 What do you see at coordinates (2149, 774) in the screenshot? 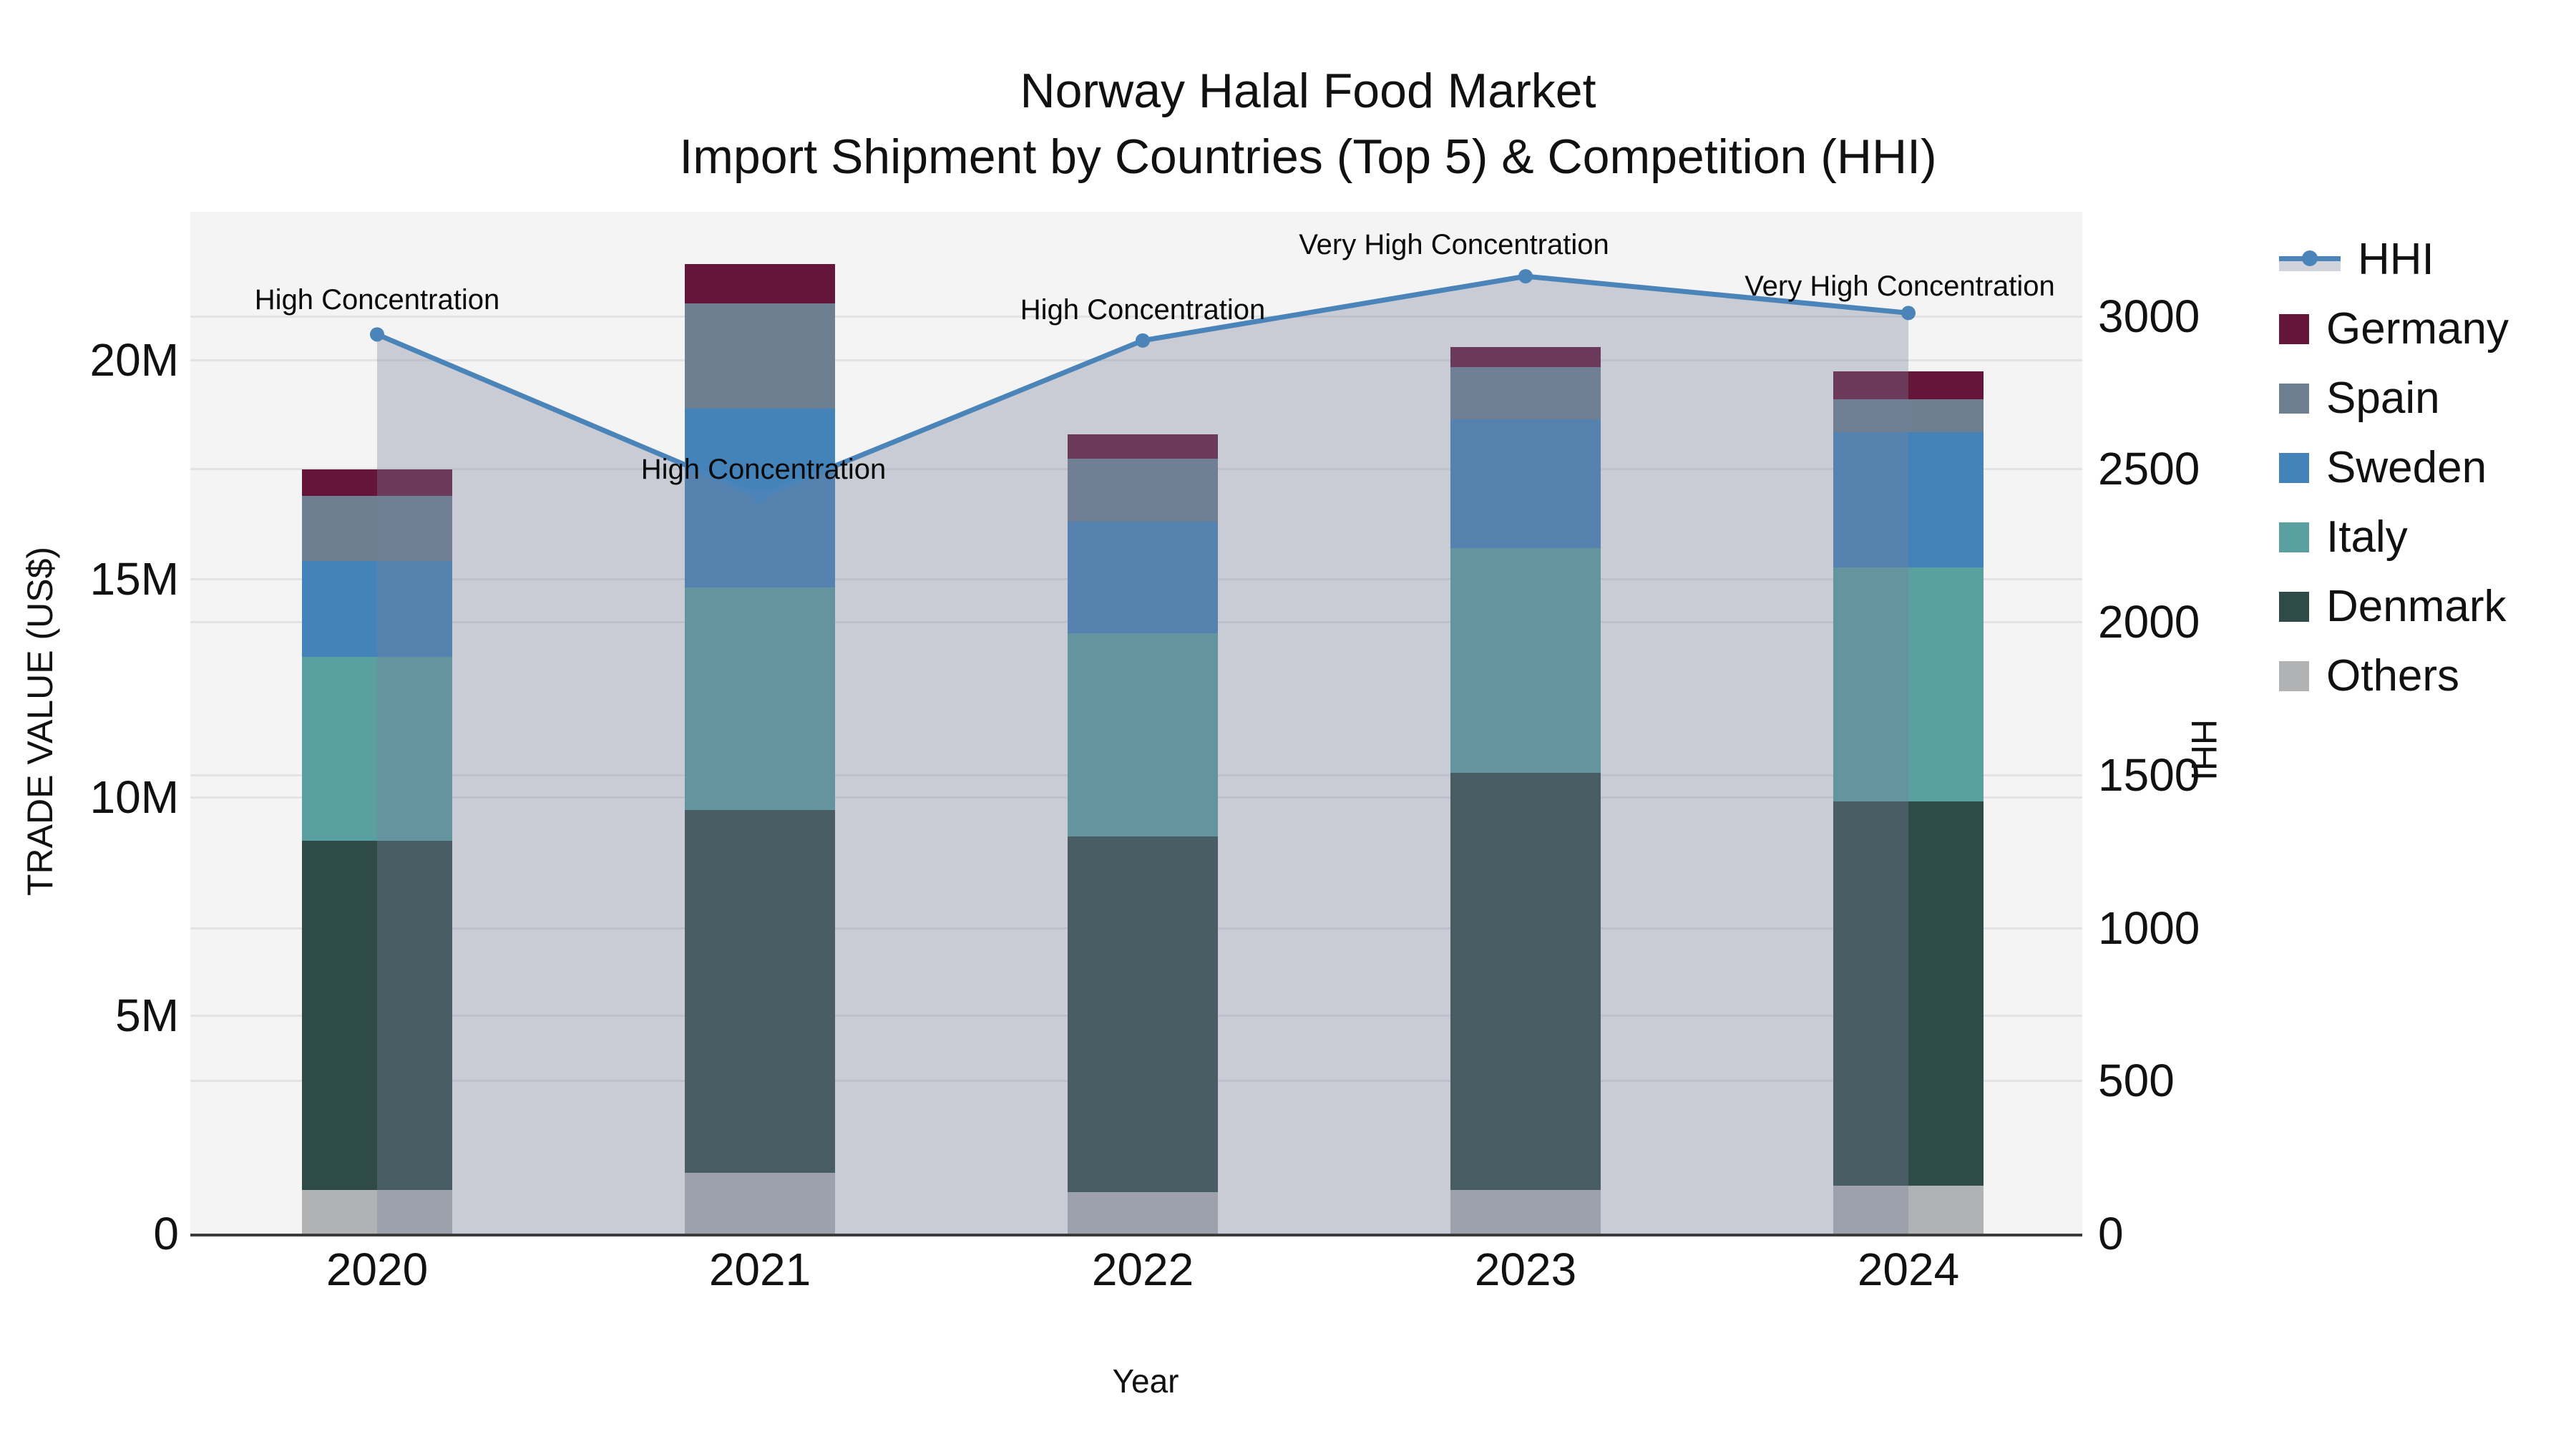
I see `y-axis-right-tick-label: 1500` at bounding box center [2149, 774].